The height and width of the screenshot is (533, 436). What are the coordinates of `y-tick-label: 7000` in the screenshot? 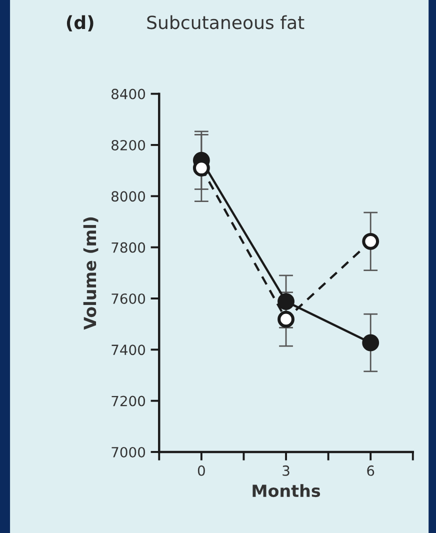 It's located at (129, 452).